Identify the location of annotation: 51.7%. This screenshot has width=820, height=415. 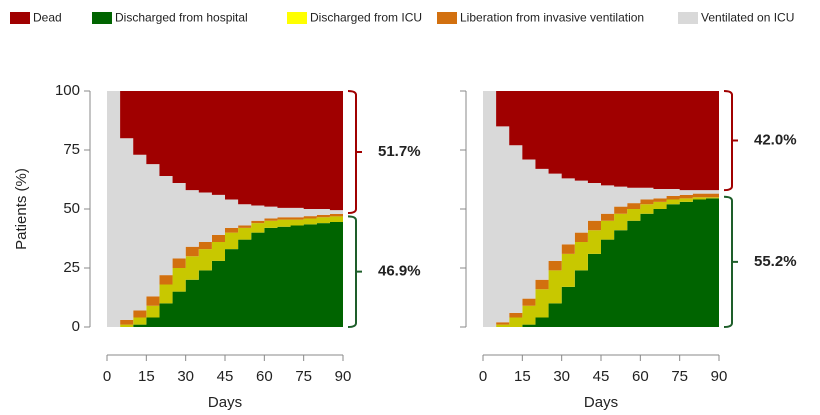
(399, 151).